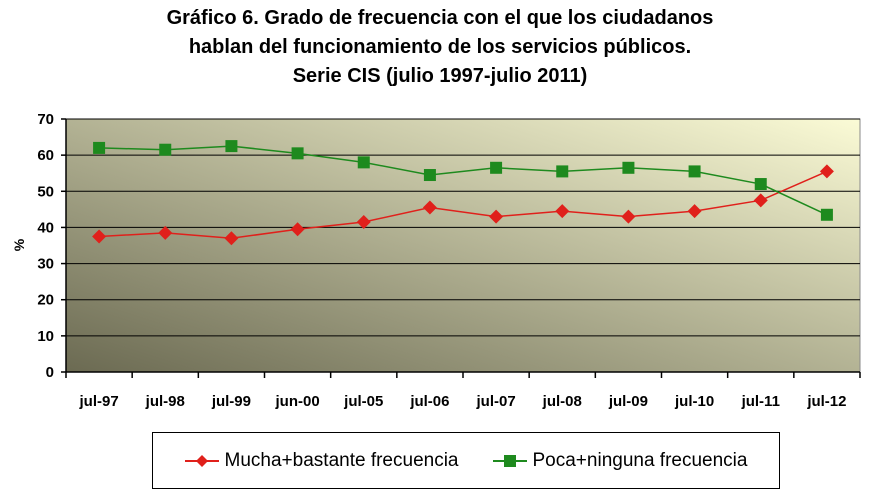  I want to click on diamond-marker-icon, so click(201, 460).